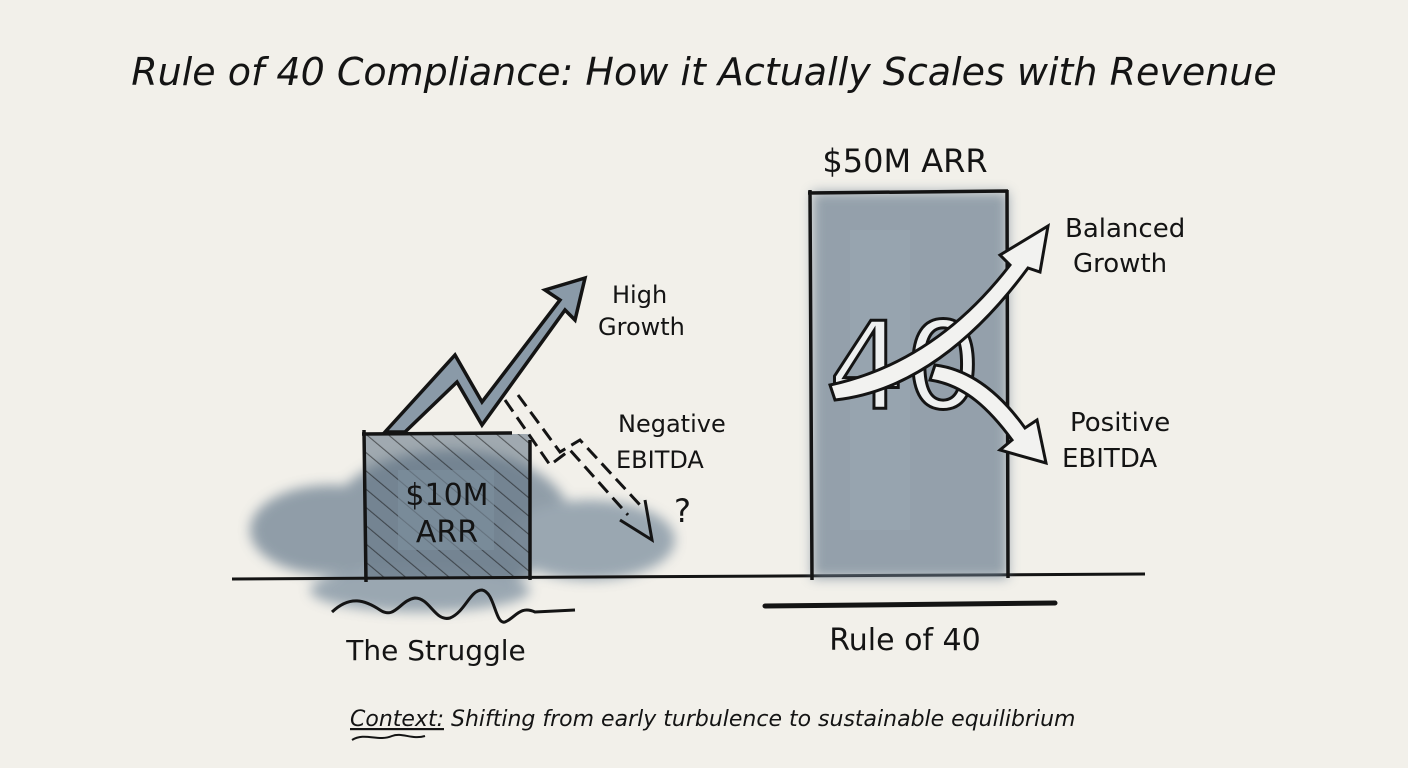  I want to click on box-label-10m: $10M, so click(446, 495).